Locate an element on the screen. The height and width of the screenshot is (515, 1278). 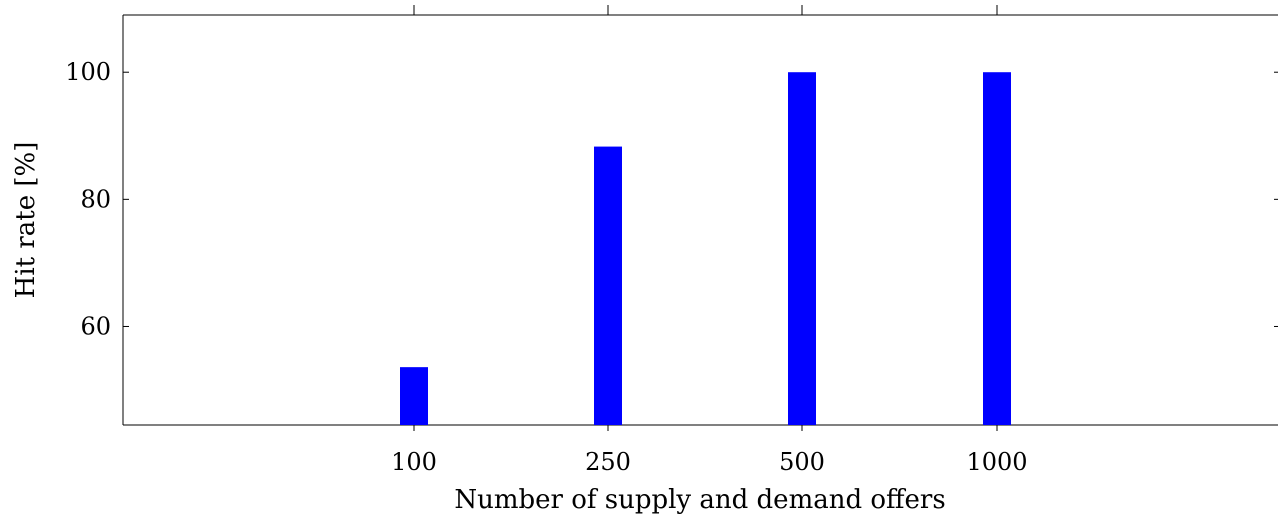
y-axis-label: Hit rate [%] is located at coordinates (26, 220).